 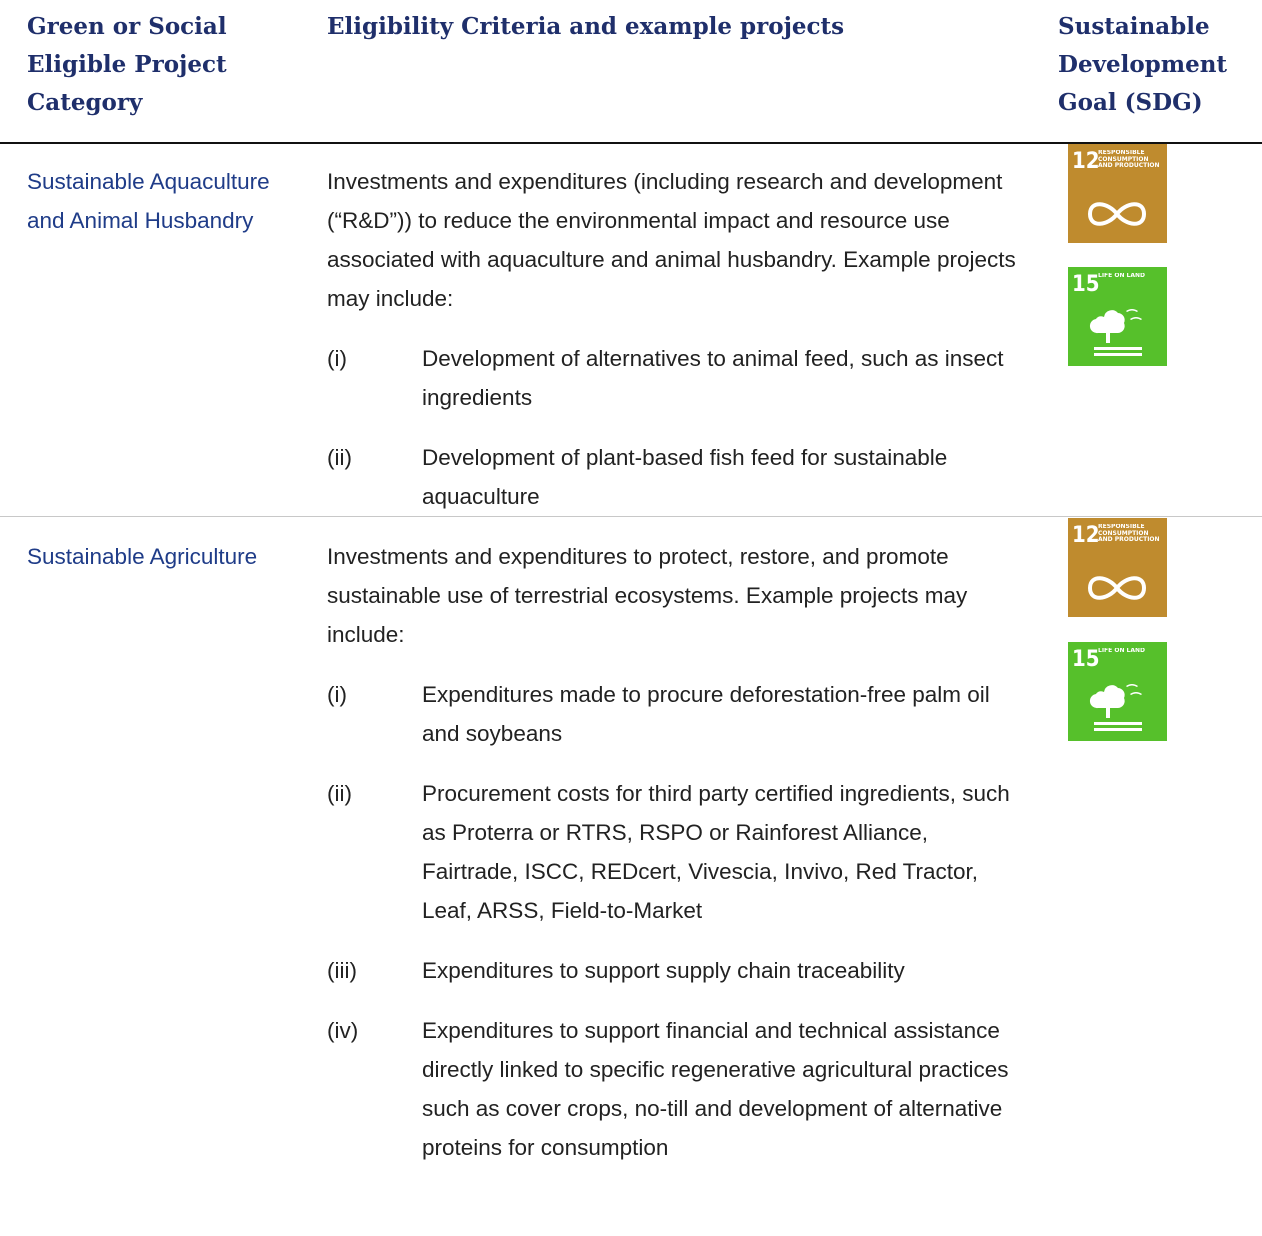 I want to click on header-rule, so click(x=631, y=143).